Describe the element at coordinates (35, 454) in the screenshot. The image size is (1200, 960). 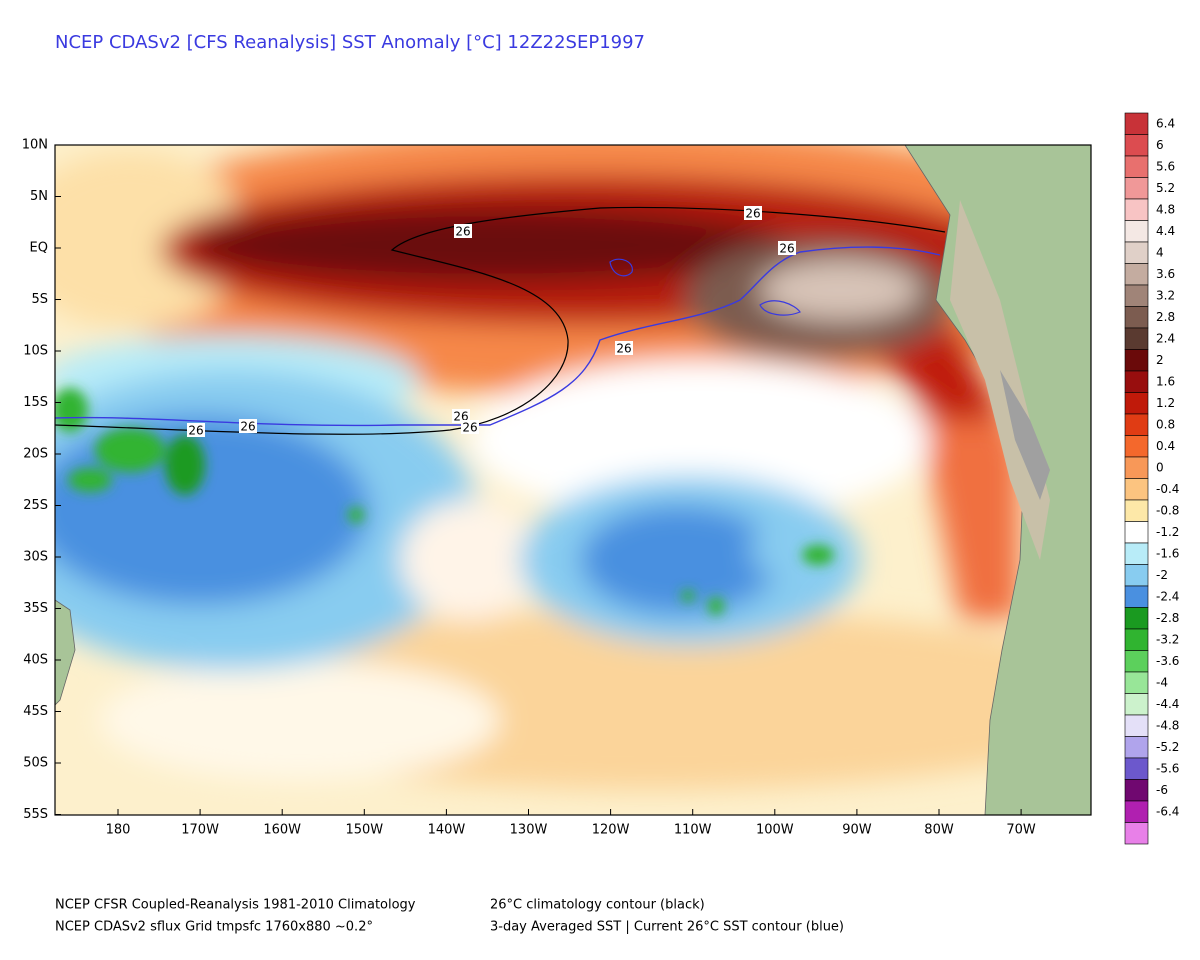
I see `lat-label: 20S` at that location.